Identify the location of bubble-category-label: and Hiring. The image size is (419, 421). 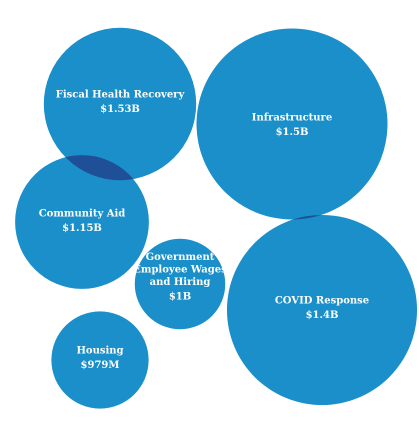
(180, 282).